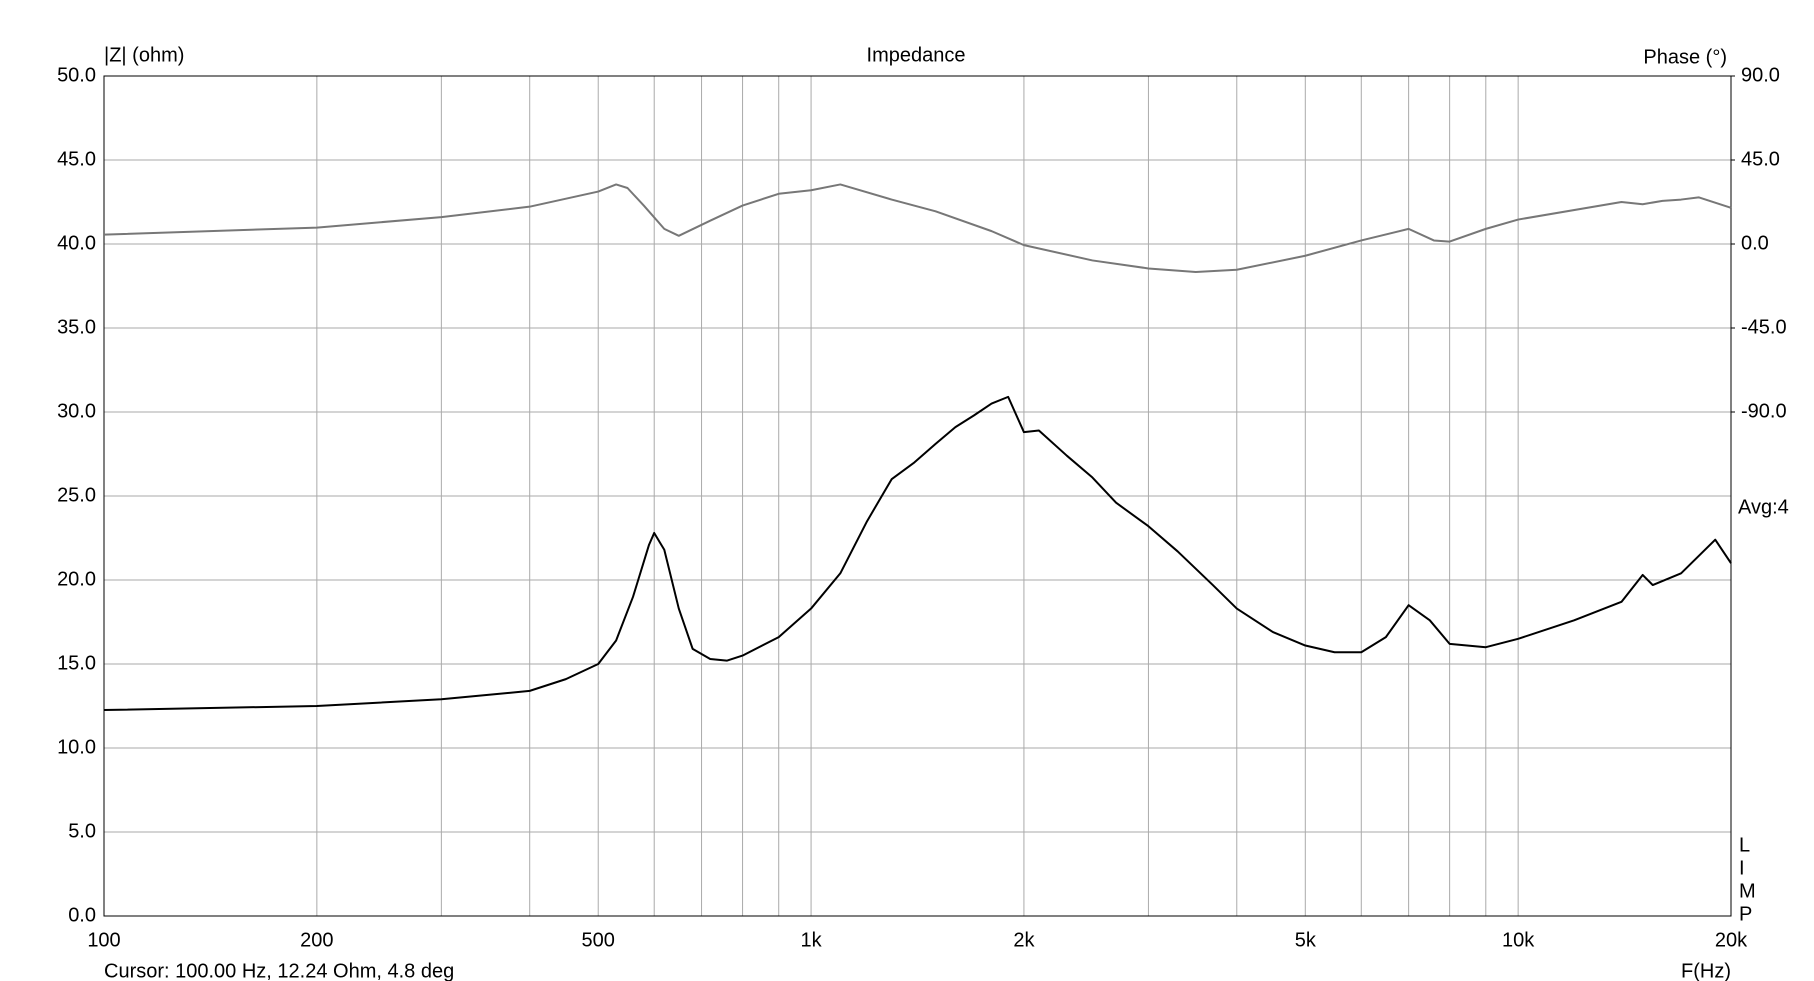 The width and height of the screenshot is (1814, 981). What do you see at coordinates (1763, 507) in the screenshot?
I see `annotation: Avg:4` at bounding box center [1763, 507].